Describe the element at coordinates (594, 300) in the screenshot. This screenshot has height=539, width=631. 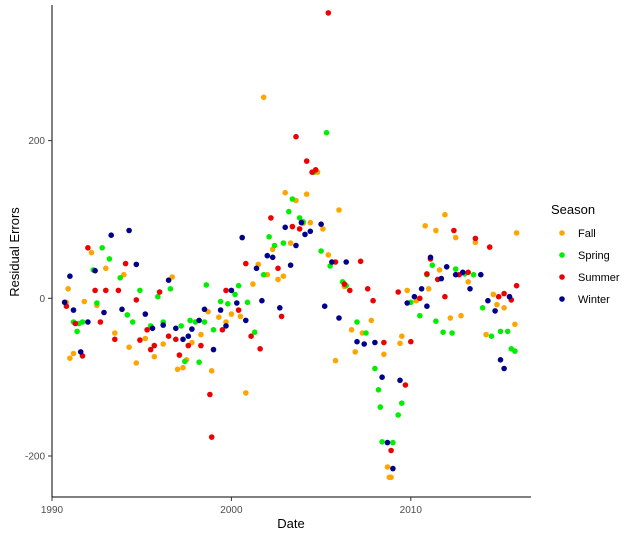
I see `legend-label-winter: Winter` at that location.